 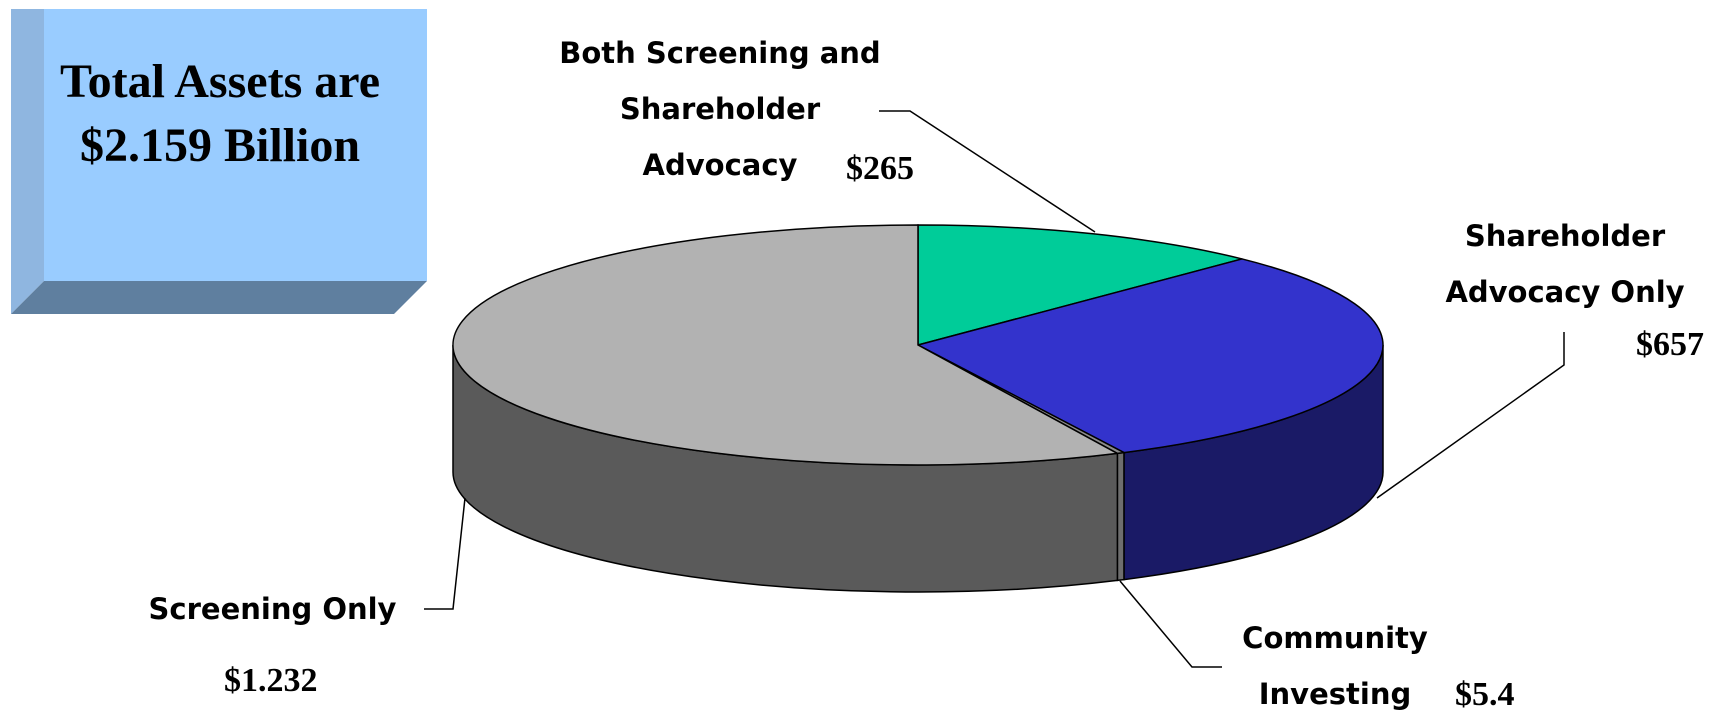 What do you see at coordinates (271, 680) in the screenshot?
I see `value-label: $1.232` at bounding box center [271, 680].